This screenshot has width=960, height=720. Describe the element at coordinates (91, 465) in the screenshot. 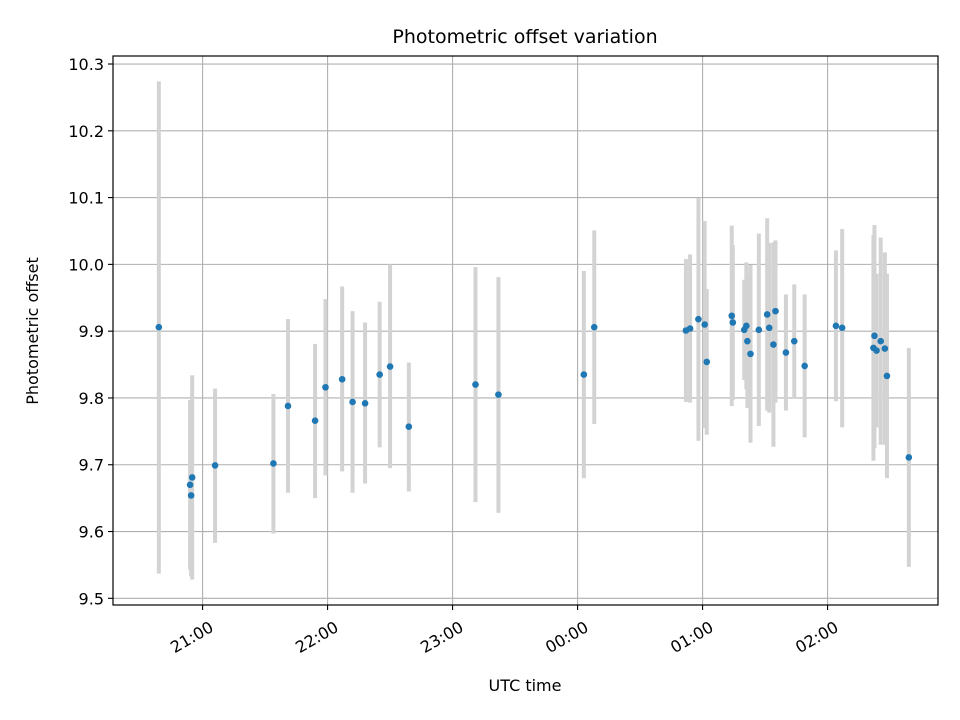

I see `y-tick-label: 9.7` at that location.